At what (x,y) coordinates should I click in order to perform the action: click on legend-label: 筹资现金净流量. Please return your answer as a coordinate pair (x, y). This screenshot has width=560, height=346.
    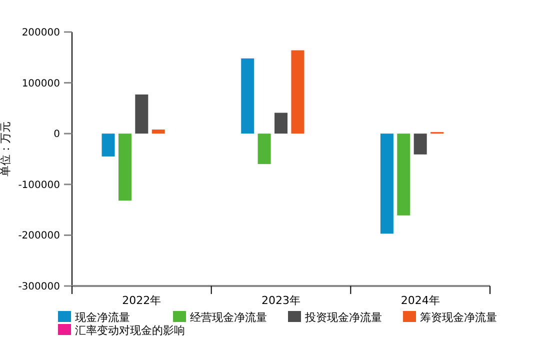
    Looking at the image, I should click on (458, 317).